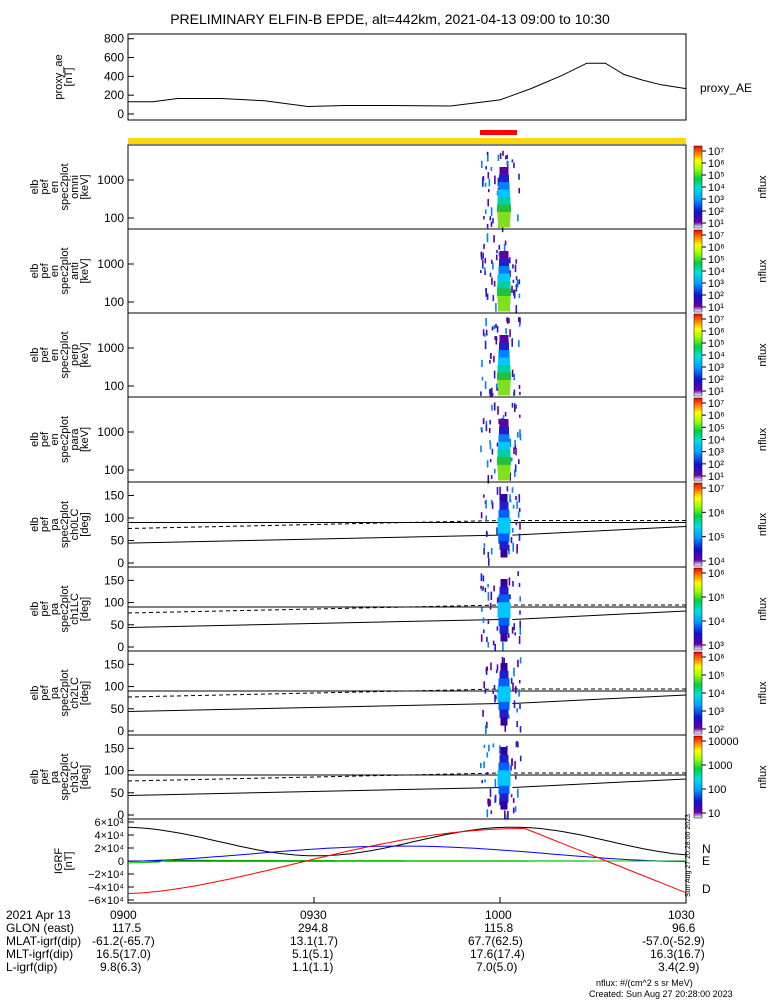 This screenshot has height=1000, width=775. What do you see at coordinates (407, 85) in the screenshot?
I see `proxy-ae-line` at bounding box center [407, 85].